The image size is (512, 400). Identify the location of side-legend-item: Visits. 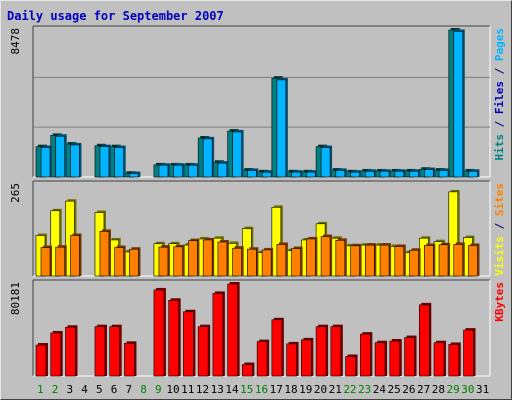
(499, 256).